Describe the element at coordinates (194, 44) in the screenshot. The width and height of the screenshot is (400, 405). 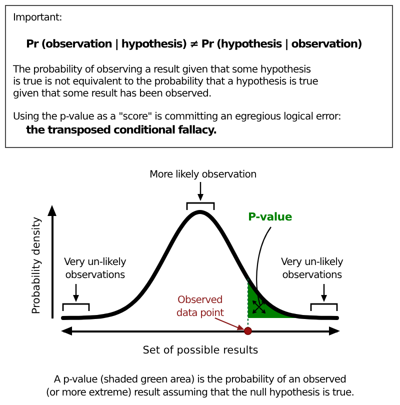
I see `text: Pr (observation | hypothesis) ≠ Pr (hypothesis | observation)` at that location.